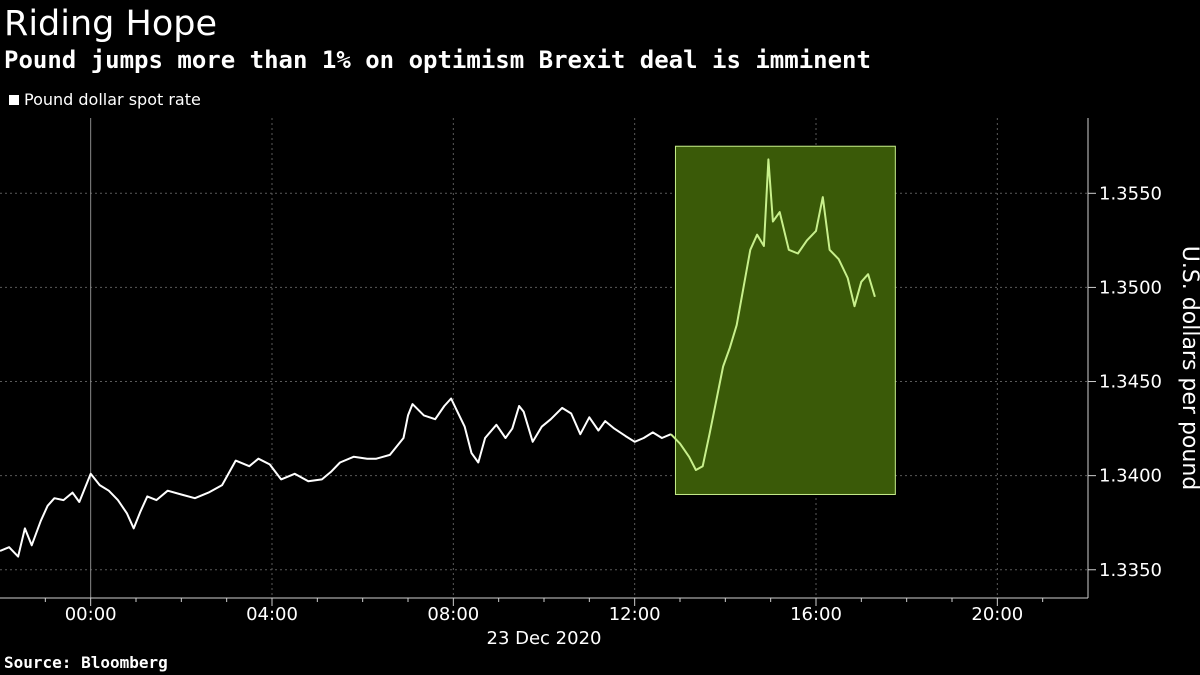 This screenshot has width=1200, height=675. Describe the element at coordinates (1130, 476) in the screenshot. I see `y-tick-label: 1.3400` at that location.